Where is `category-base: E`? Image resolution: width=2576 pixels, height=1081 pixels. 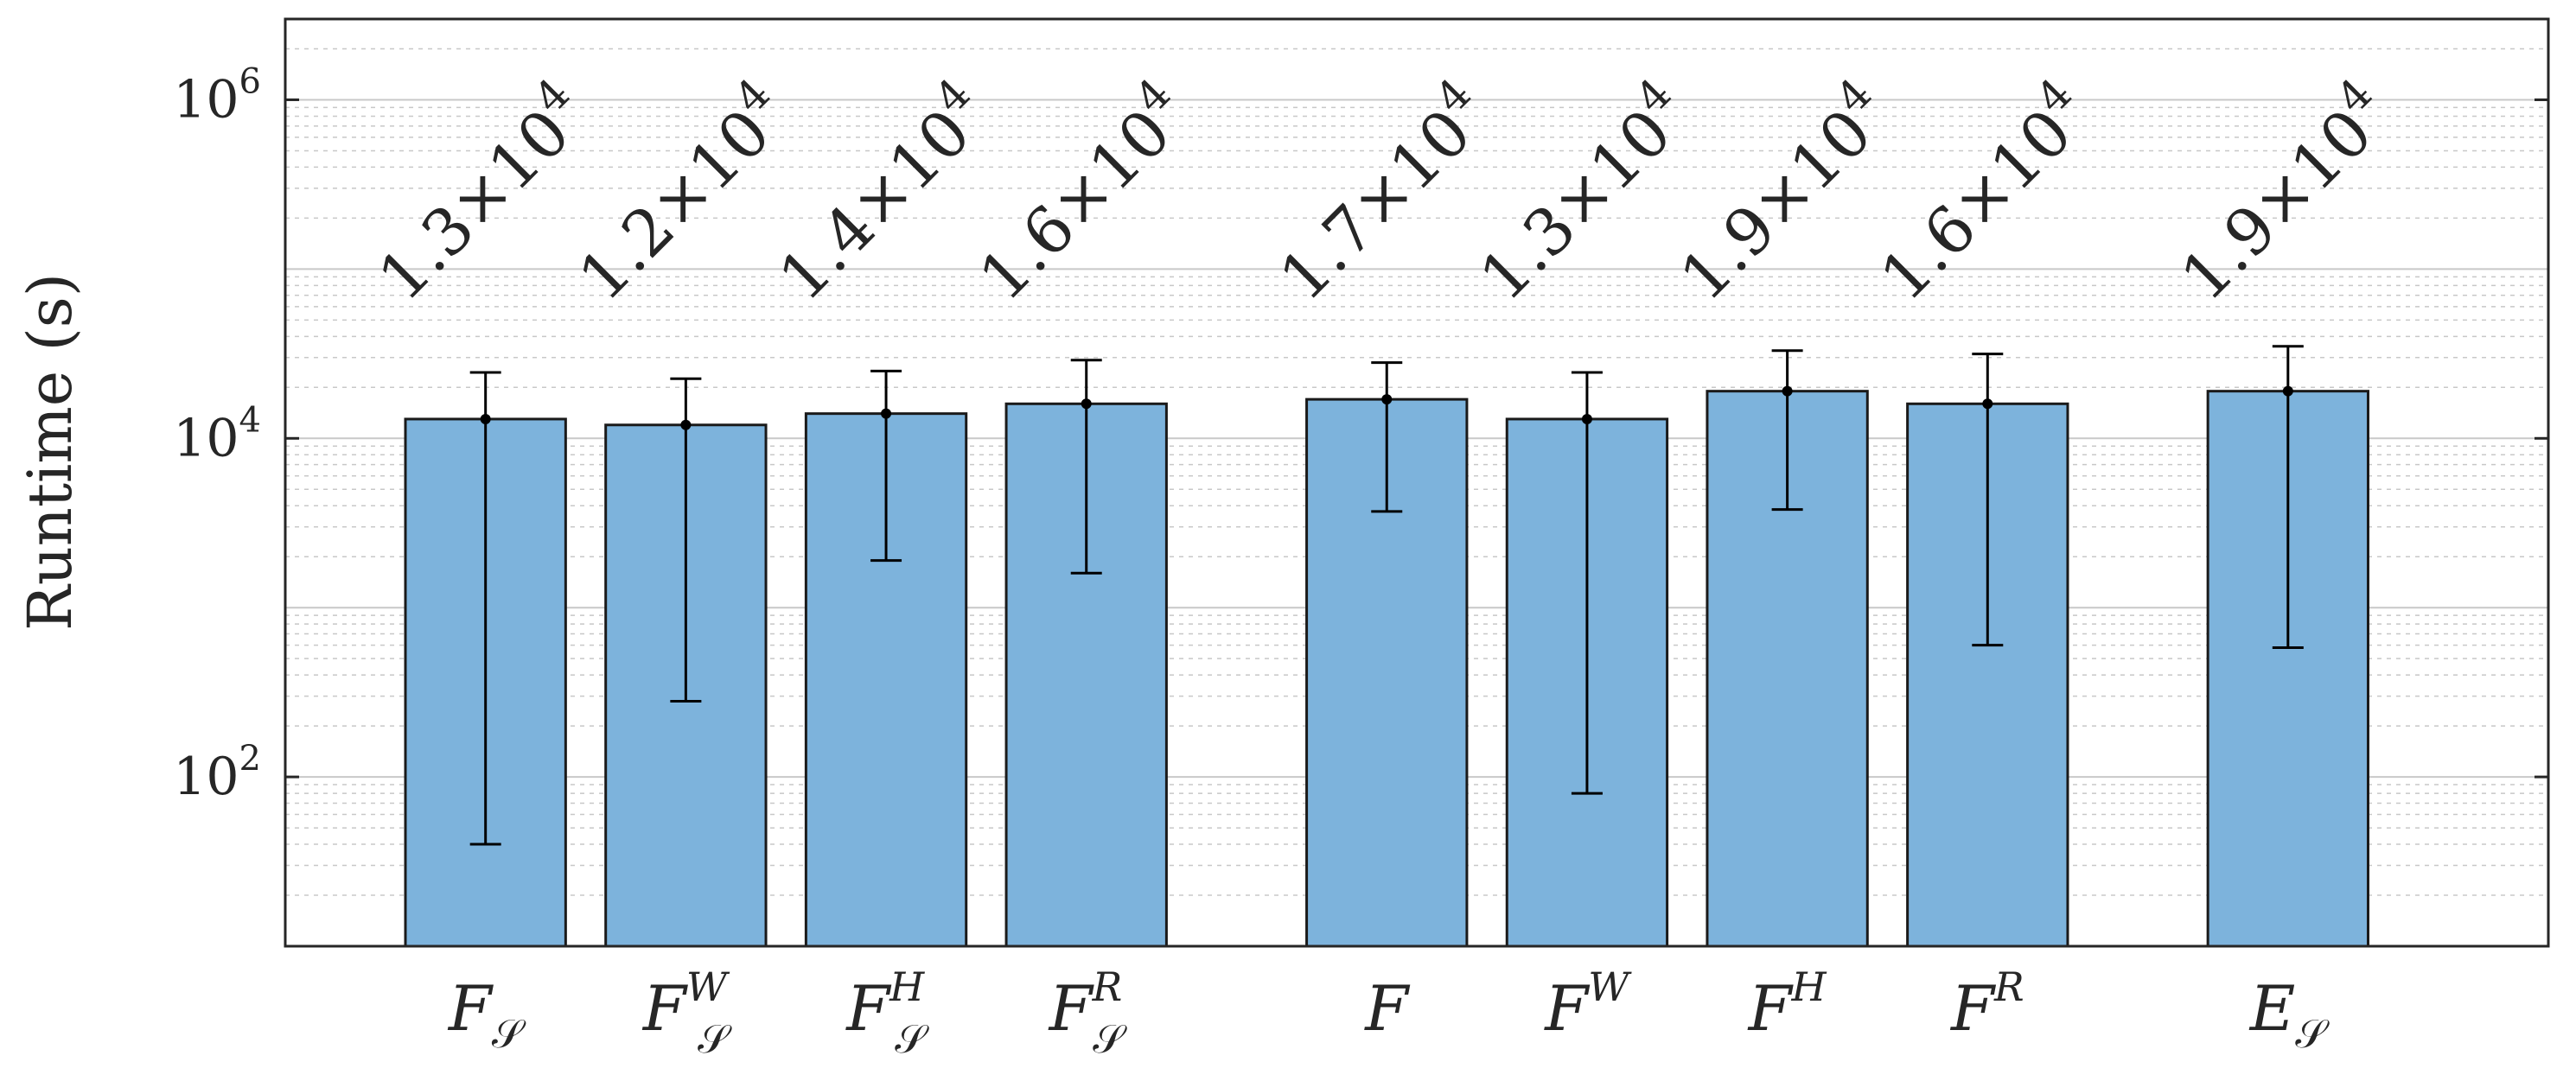 category-base: E is located at coordinates (2272, 1008).